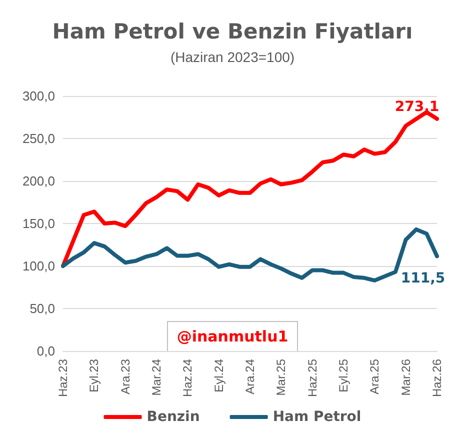 The image size is (465, 441). What do you see at coordinates (405, 377) in the screenshot?
I see `x-tick-label: Mar.26` at bounding box center [405, 377].